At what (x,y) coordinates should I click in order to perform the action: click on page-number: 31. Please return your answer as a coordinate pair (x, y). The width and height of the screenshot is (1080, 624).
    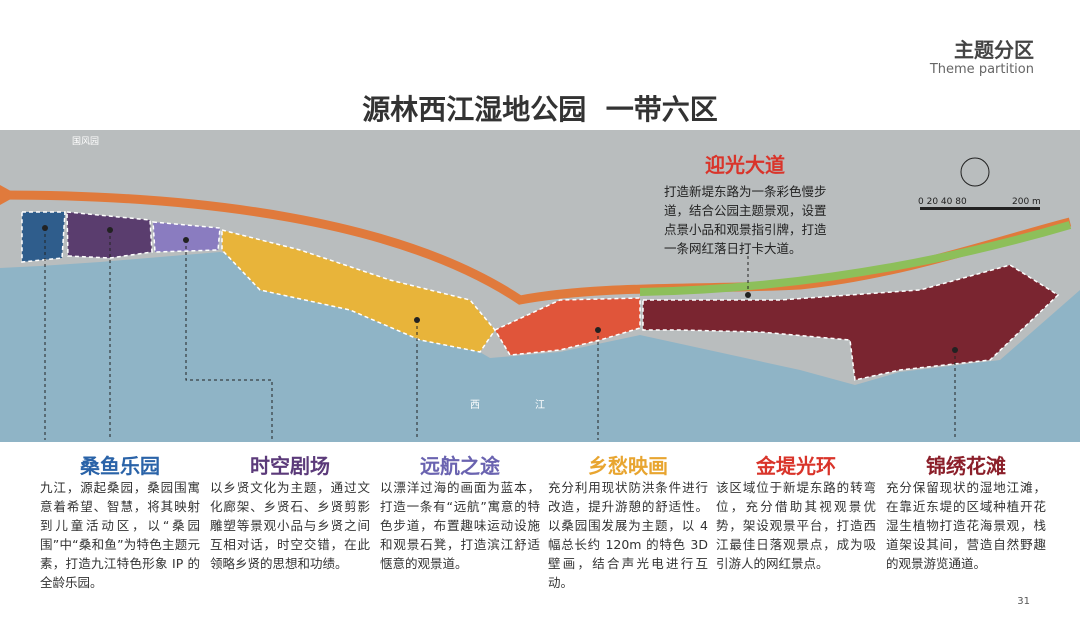
    Looking at the image, I should click on (1023, 601).